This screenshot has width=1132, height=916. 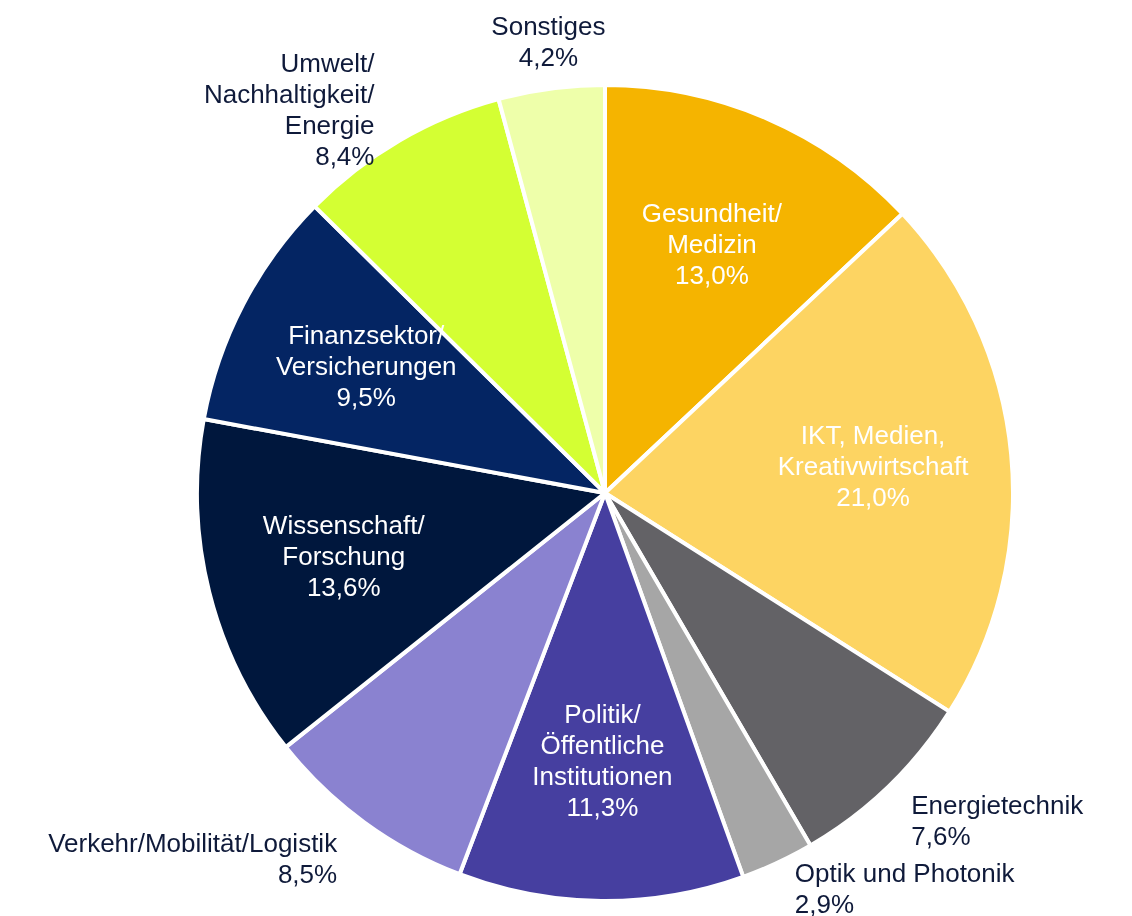 I want to click on data-label: 21,0%, so click(x=873, y=496).